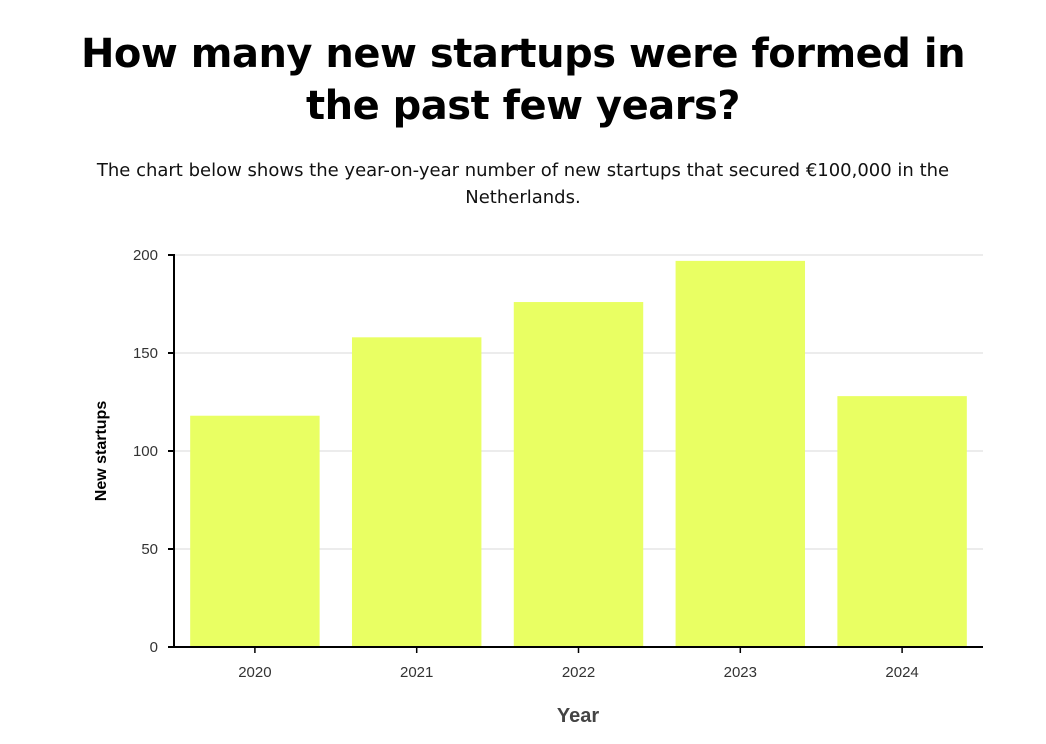  Describe the element at coordinates (740, 453) in the screenshot. I see `bar-2023` at that location.